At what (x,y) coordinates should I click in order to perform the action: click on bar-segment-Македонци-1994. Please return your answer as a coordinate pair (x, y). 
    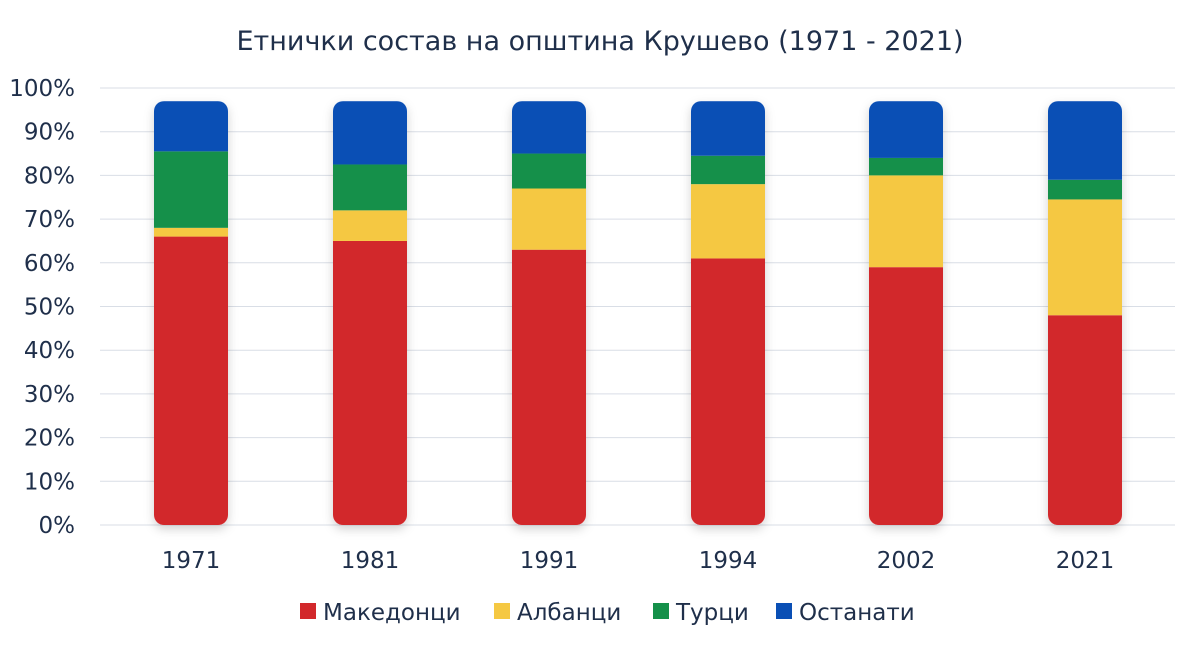
    Looking at the image, I should click on (728, 391).